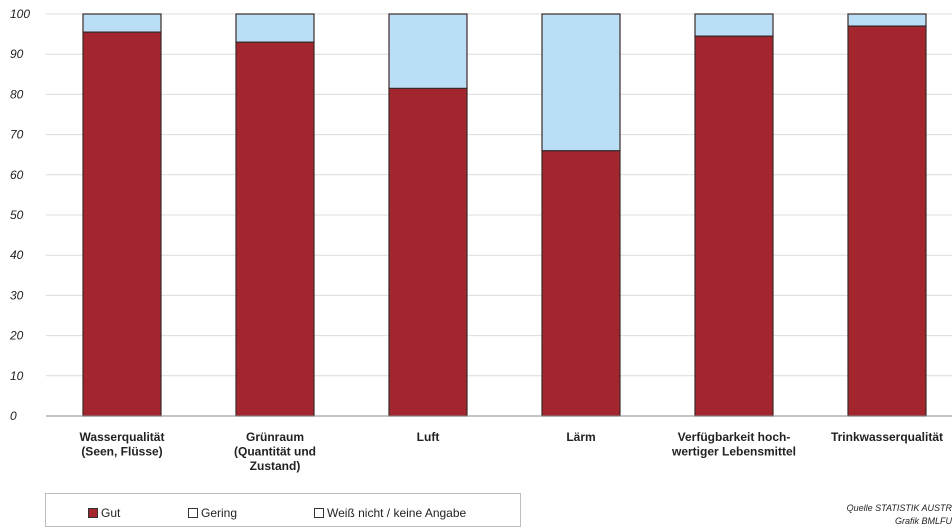  Describe the element at coordinates (17, 175) in the screenshot. I see `y-tick-label: 60` at that location.